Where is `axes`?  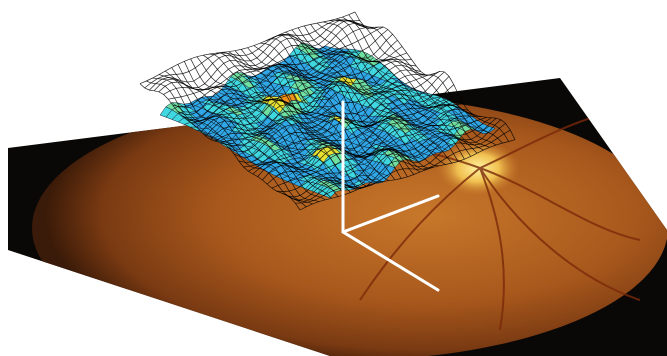 axes is located at coordinates (390, 196).